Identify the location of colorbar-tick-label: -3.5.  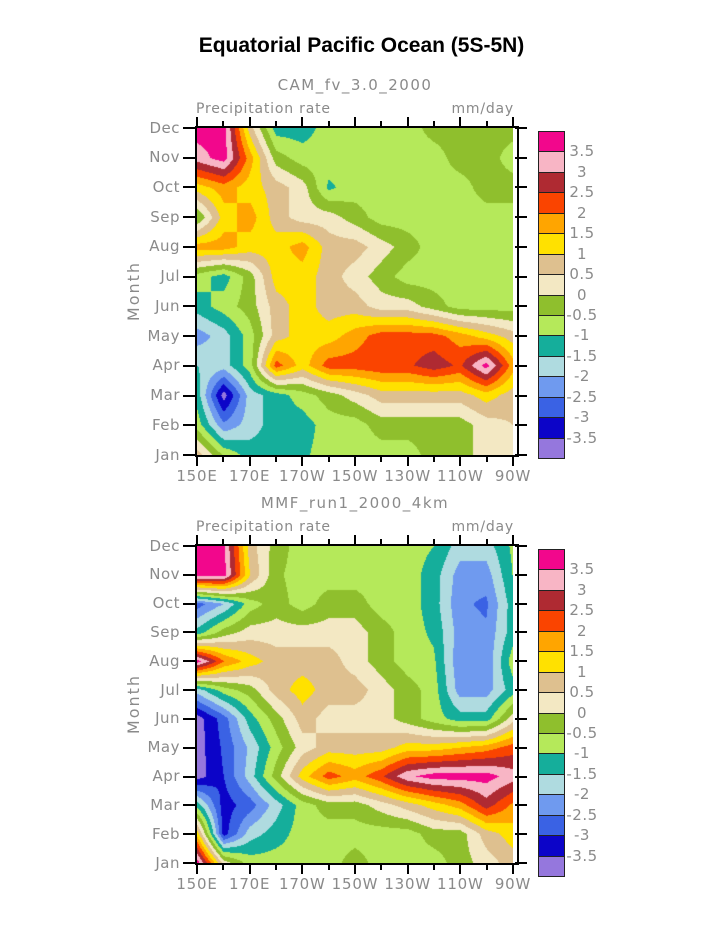
(582, 855).